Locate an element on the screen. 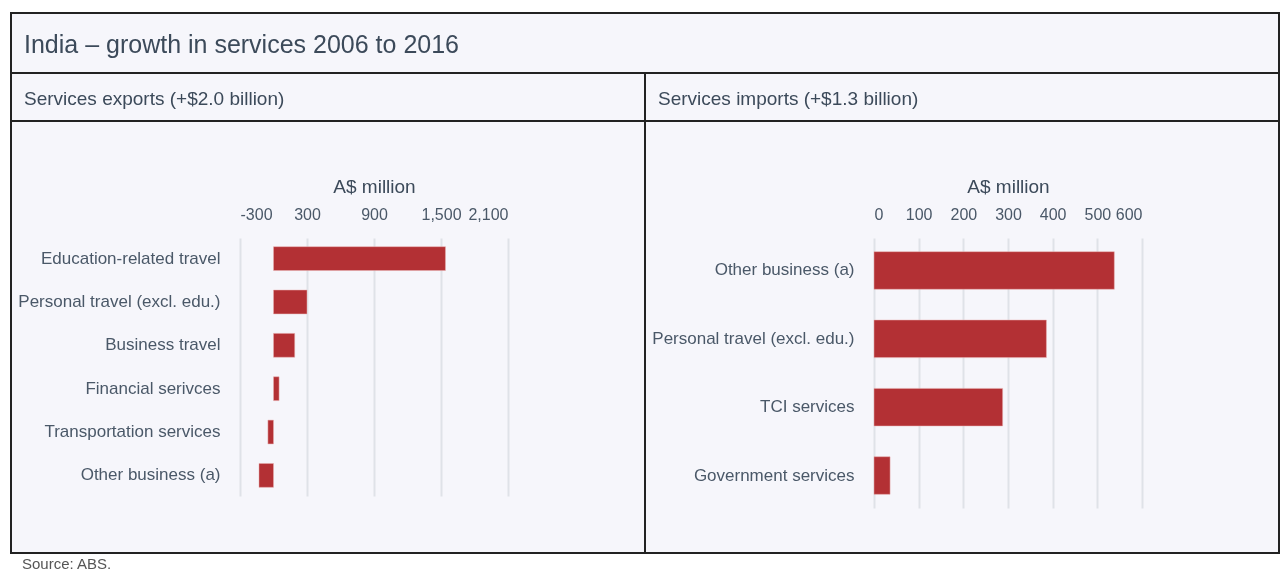 Image resolution: width=1281 pixels, height=573 pixels. y-tick-label: Business travel is located at coordinates (163, 345).